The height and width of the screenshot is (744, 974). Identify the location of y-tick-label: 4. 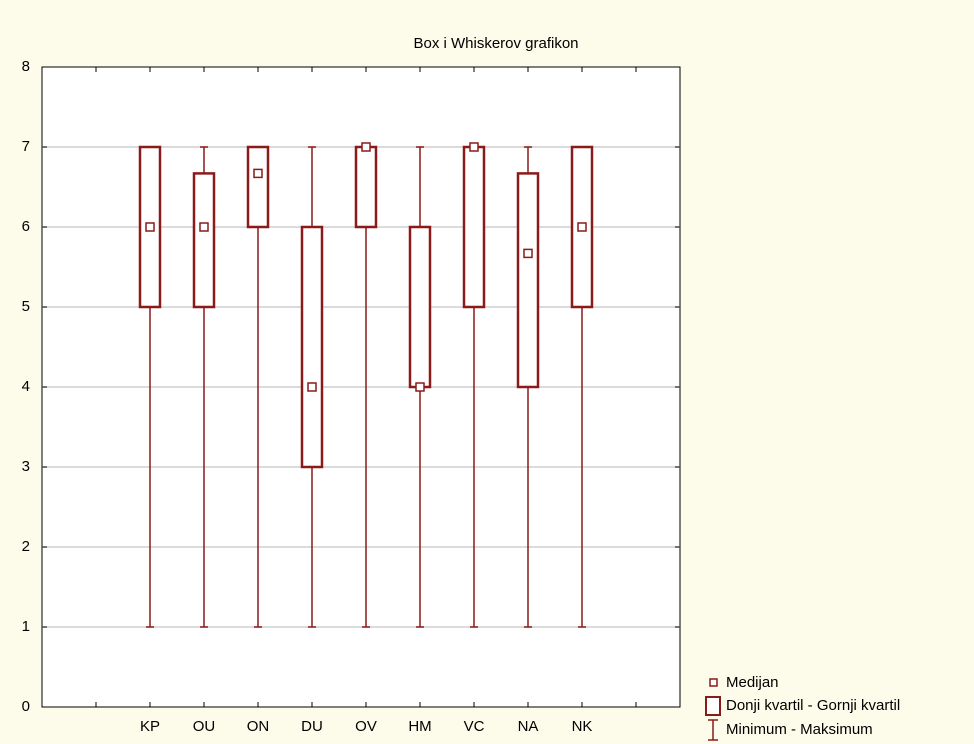
(26, 386).